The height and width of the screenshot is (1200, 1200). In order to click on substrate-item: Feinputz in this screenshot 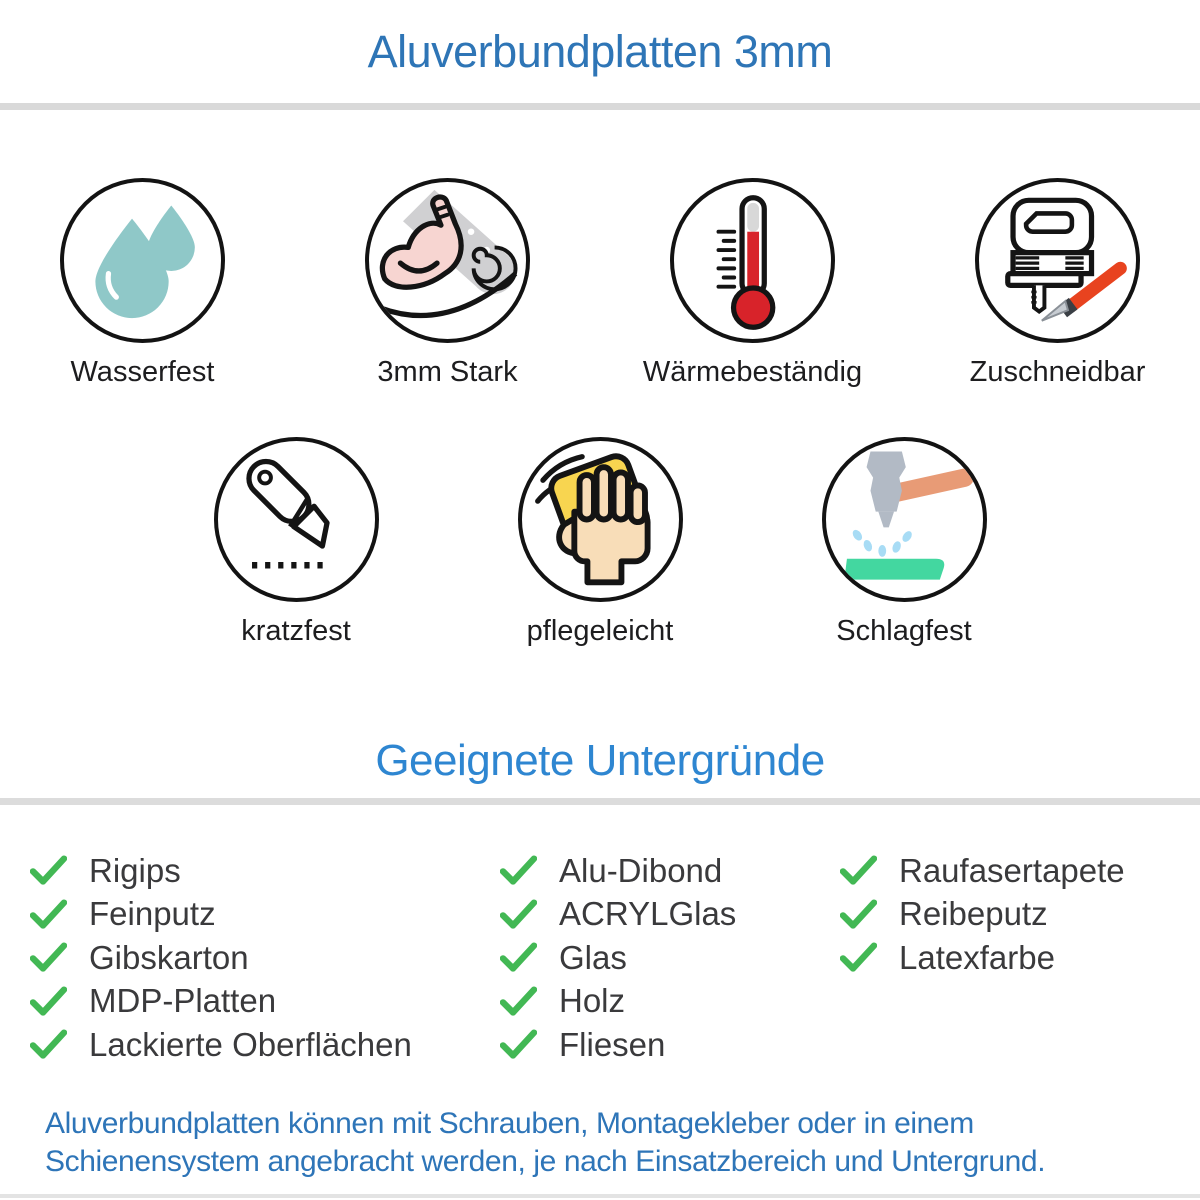, I will do `click(265, 915)`.